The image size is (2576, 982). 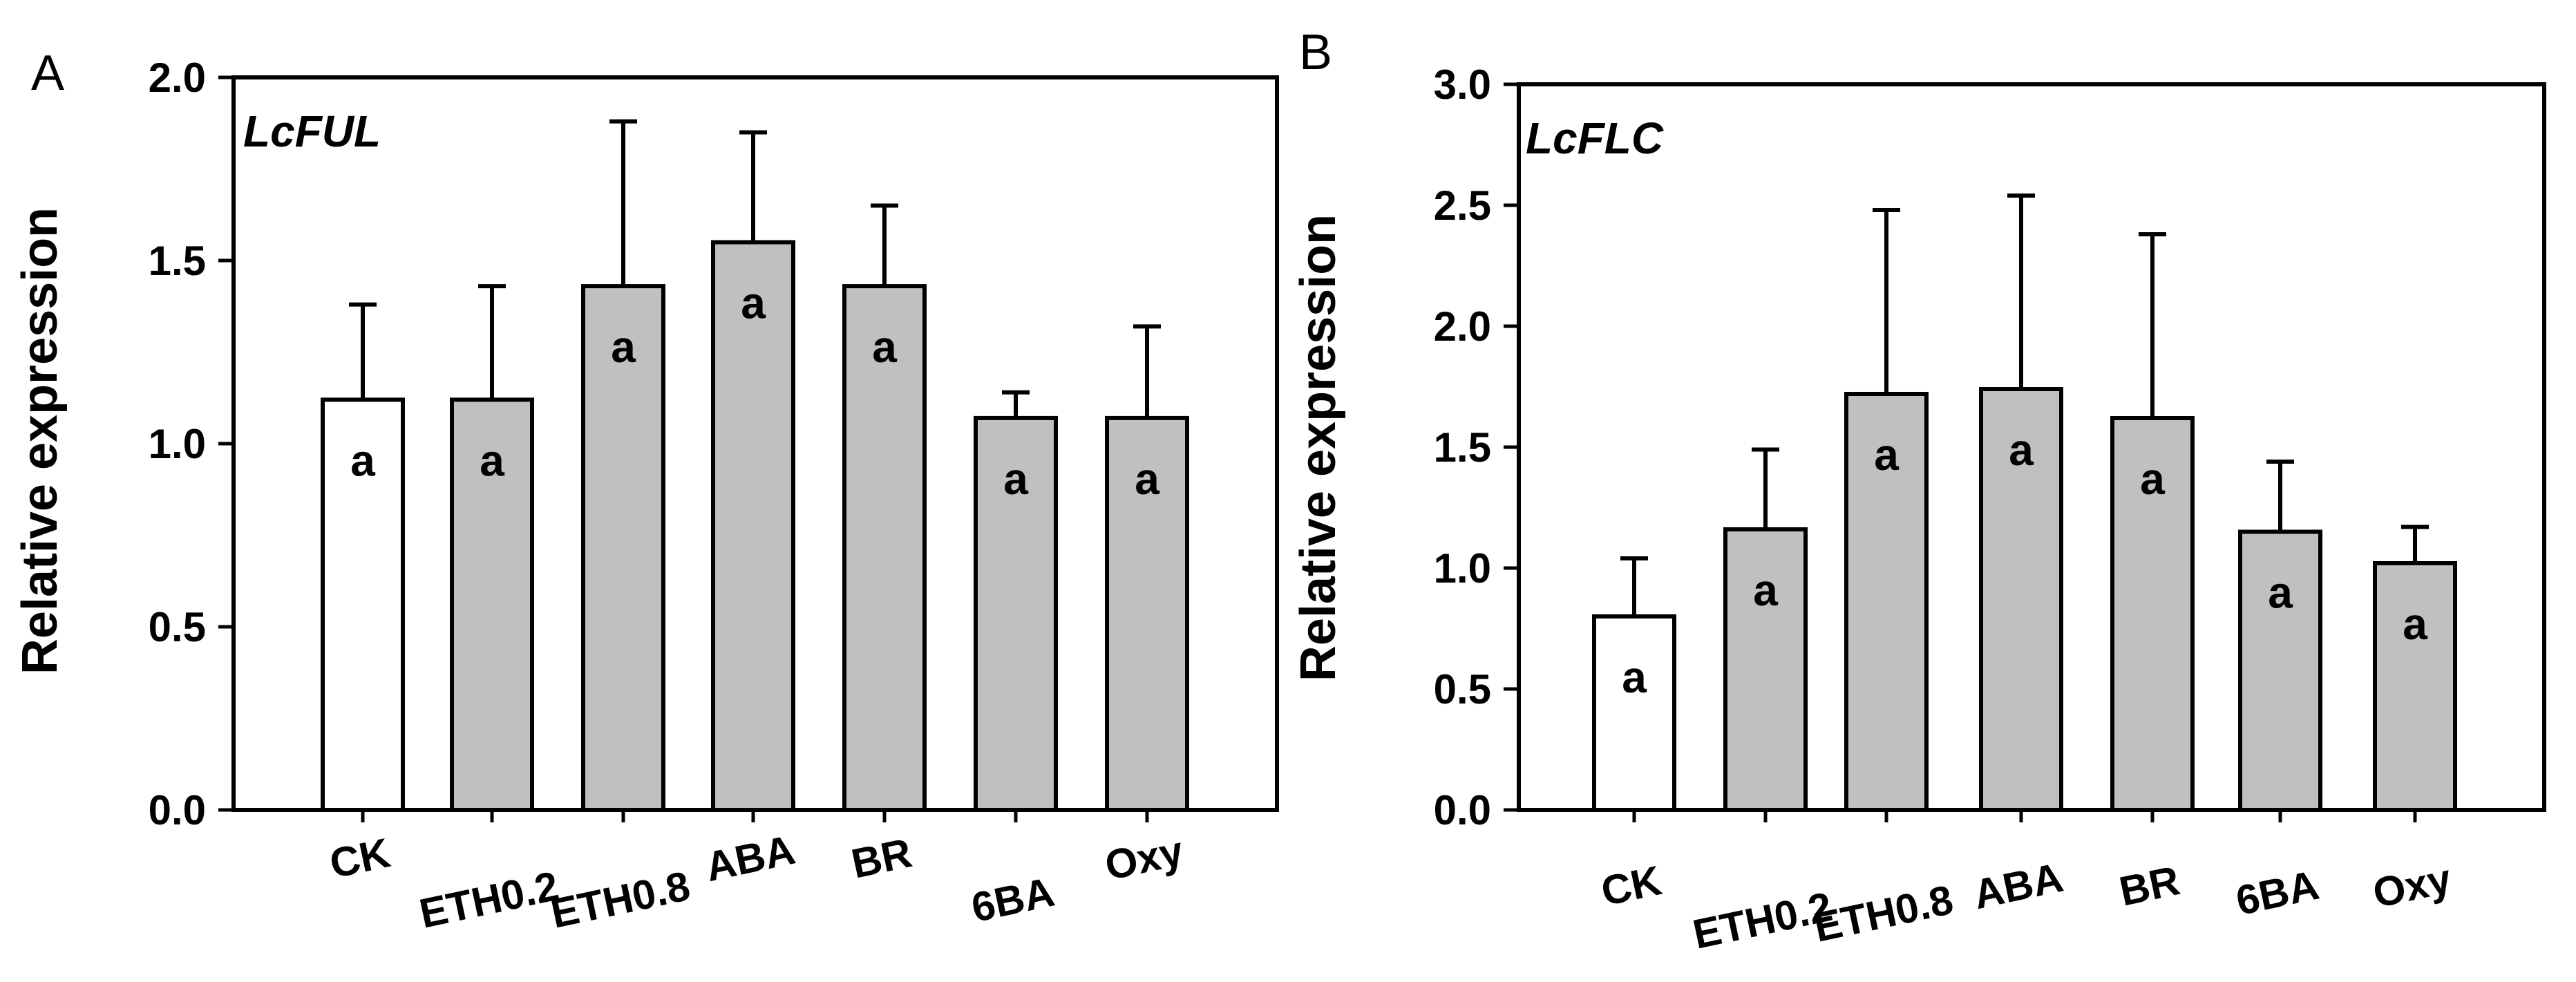 What do you see at coordinates (1462, 206) in the screenshot?
I see `y-tick-label: 2.5` at bounding box center [1462, 206].